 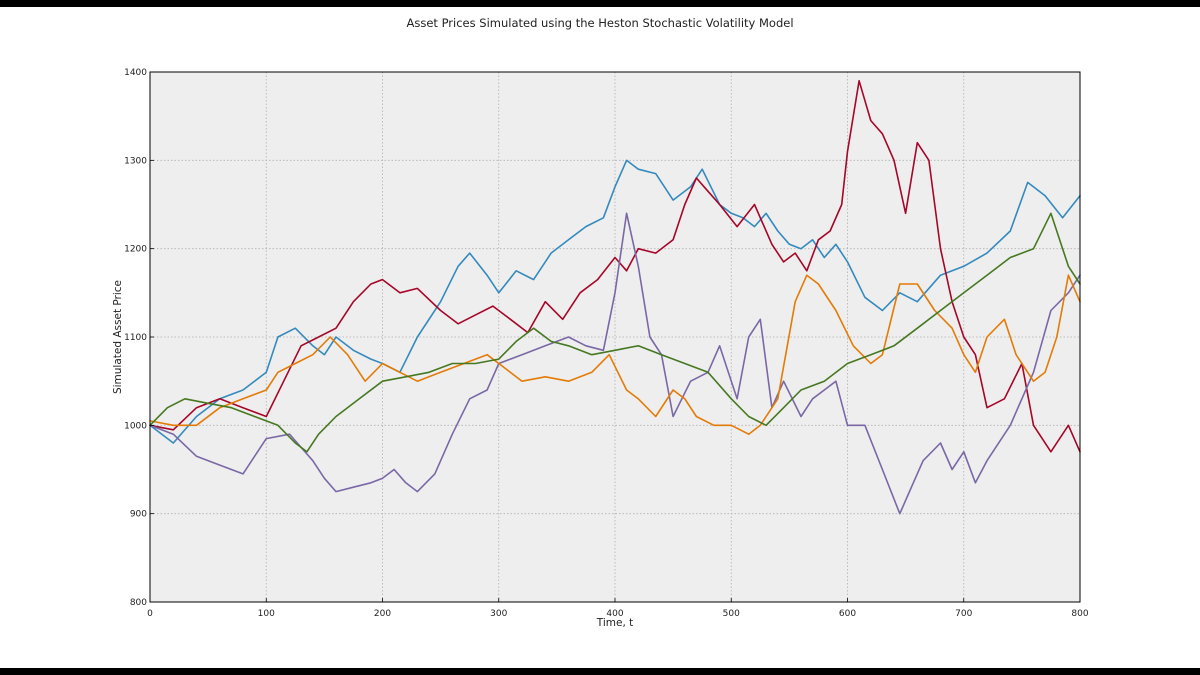 What do you see at coordinates (150, 614) in the screenshot?
I see `x-tick-label: 0` at bounding box center [150, 614].